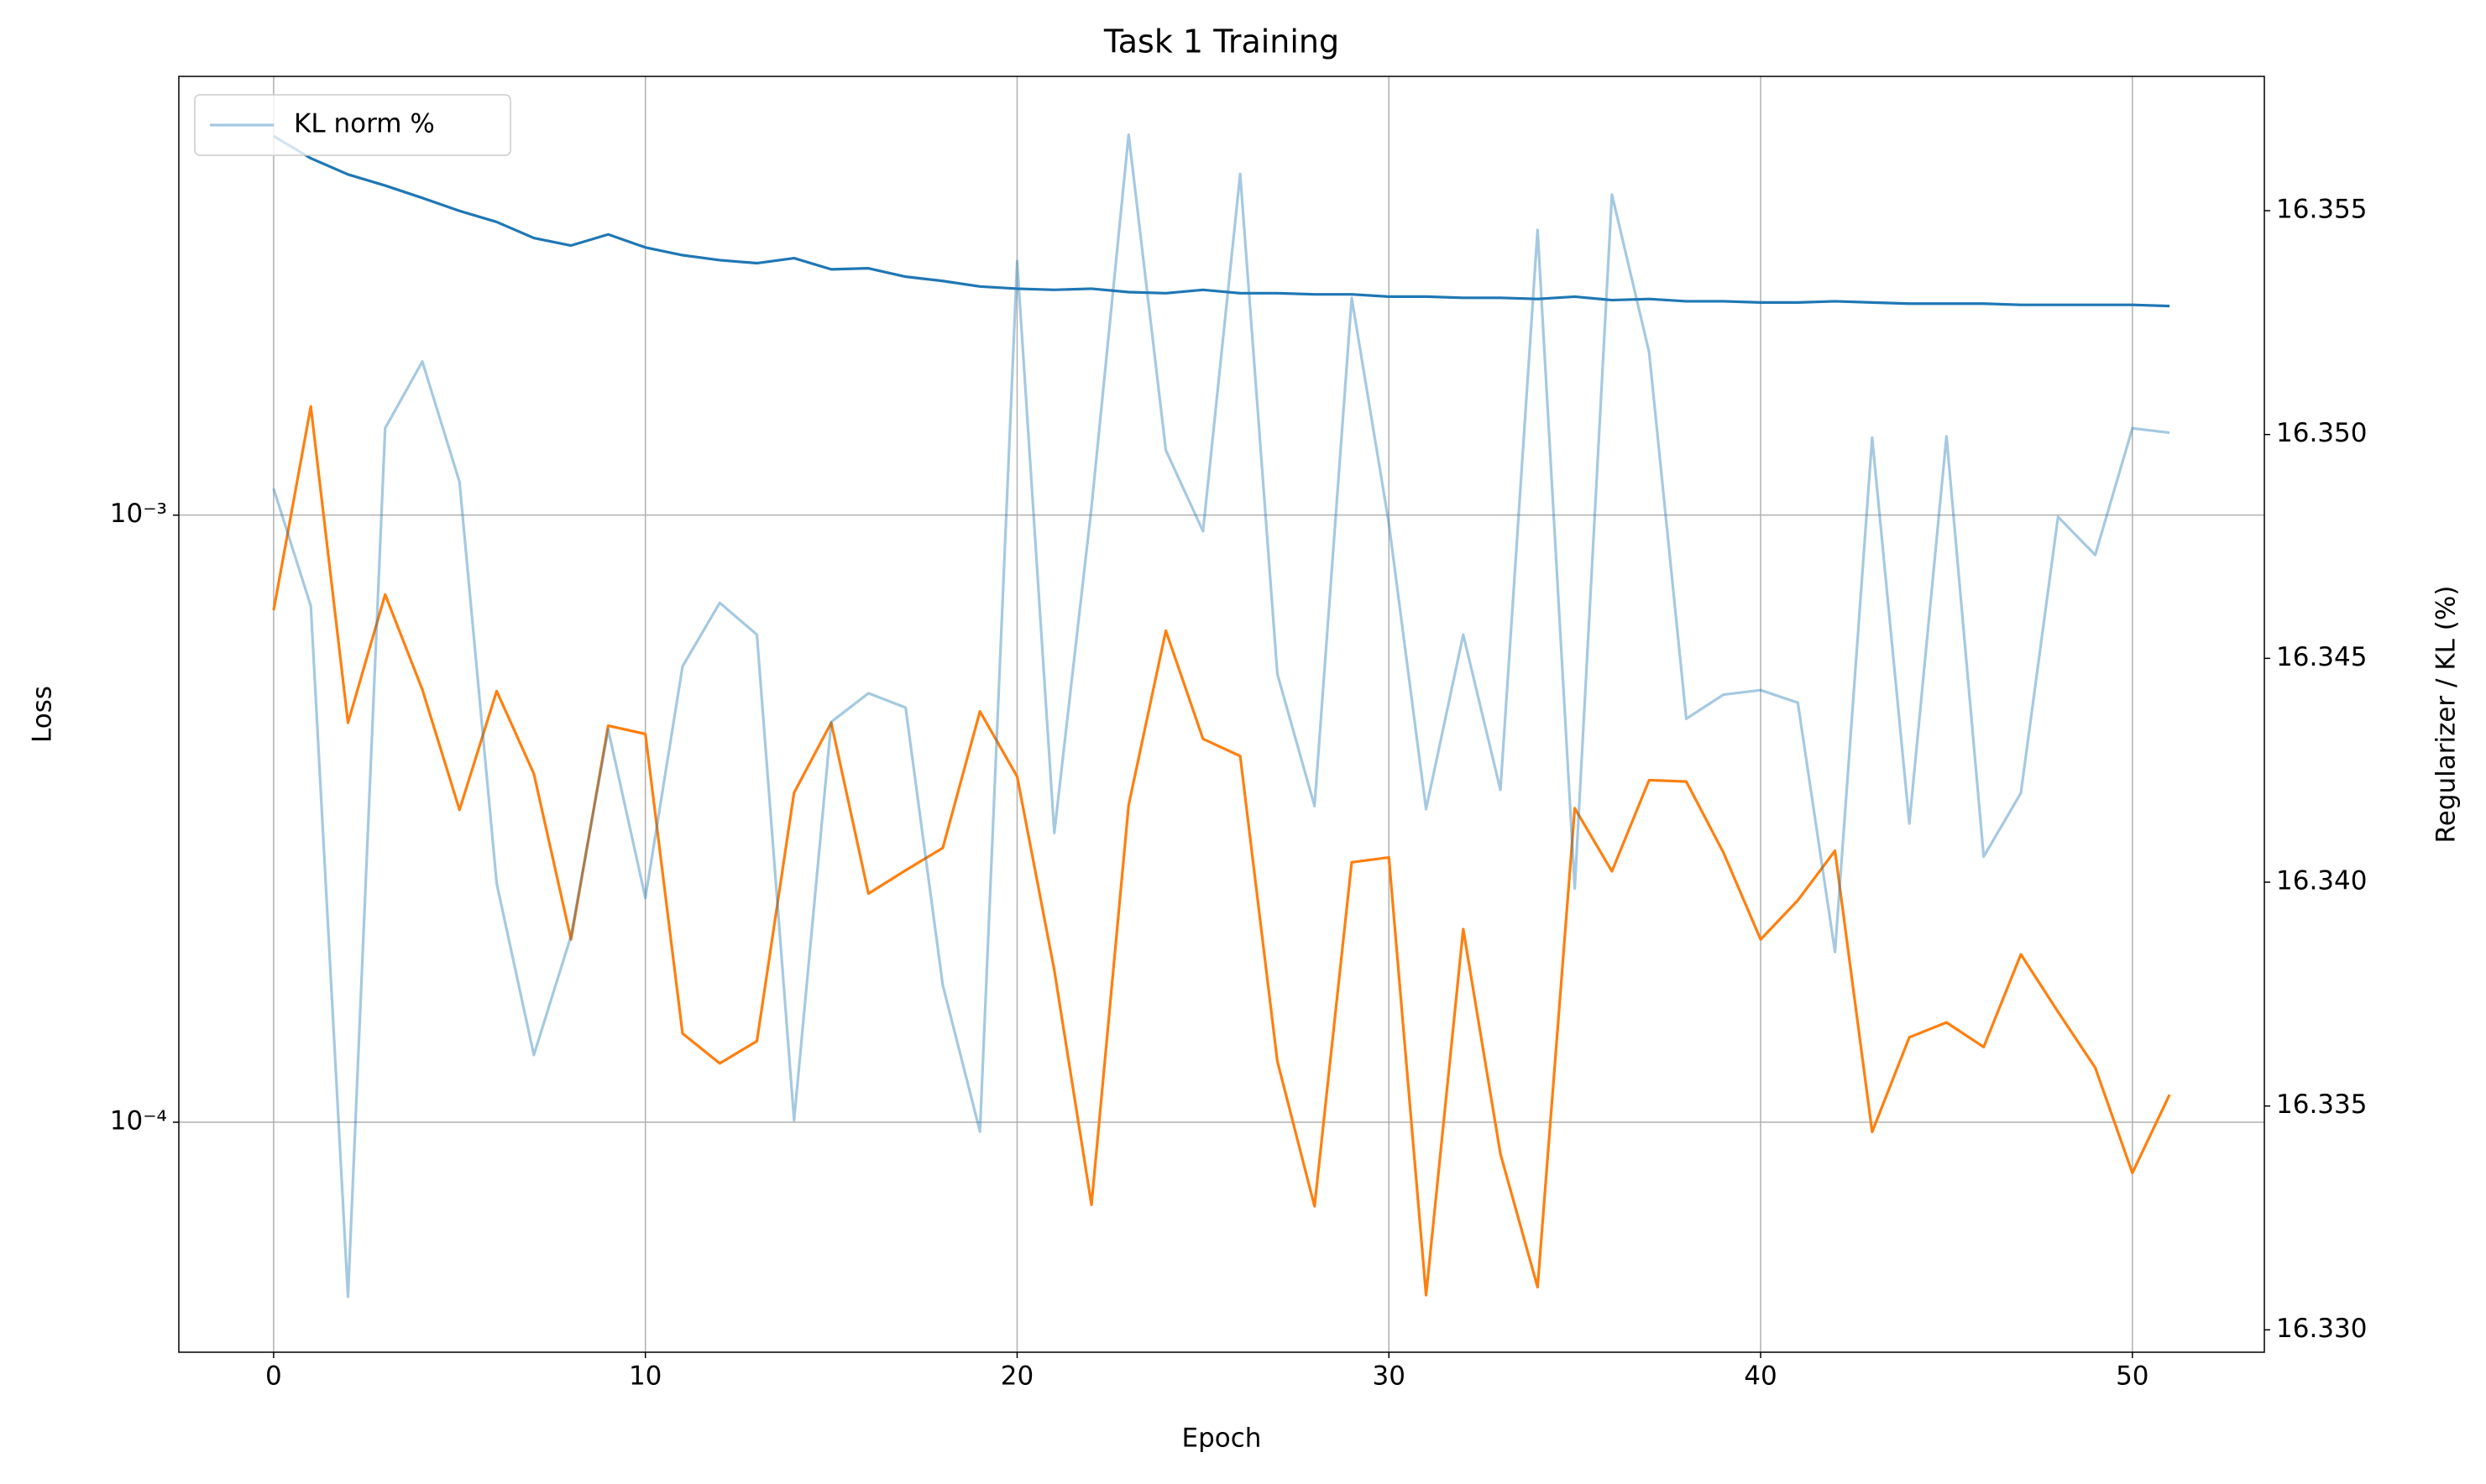  I want to click on chart-title: Task 1 Training, so click(1221, 42).